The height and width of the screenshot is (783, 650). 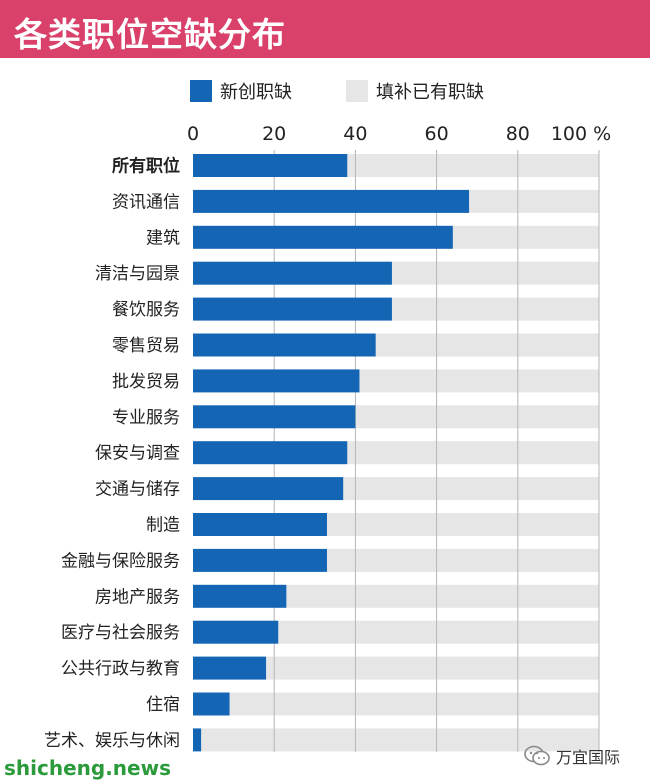 What do you see at coordinates (163, 705) in the screenshot?
I see `category-label: 住宿` at bounding box center [163, 705].